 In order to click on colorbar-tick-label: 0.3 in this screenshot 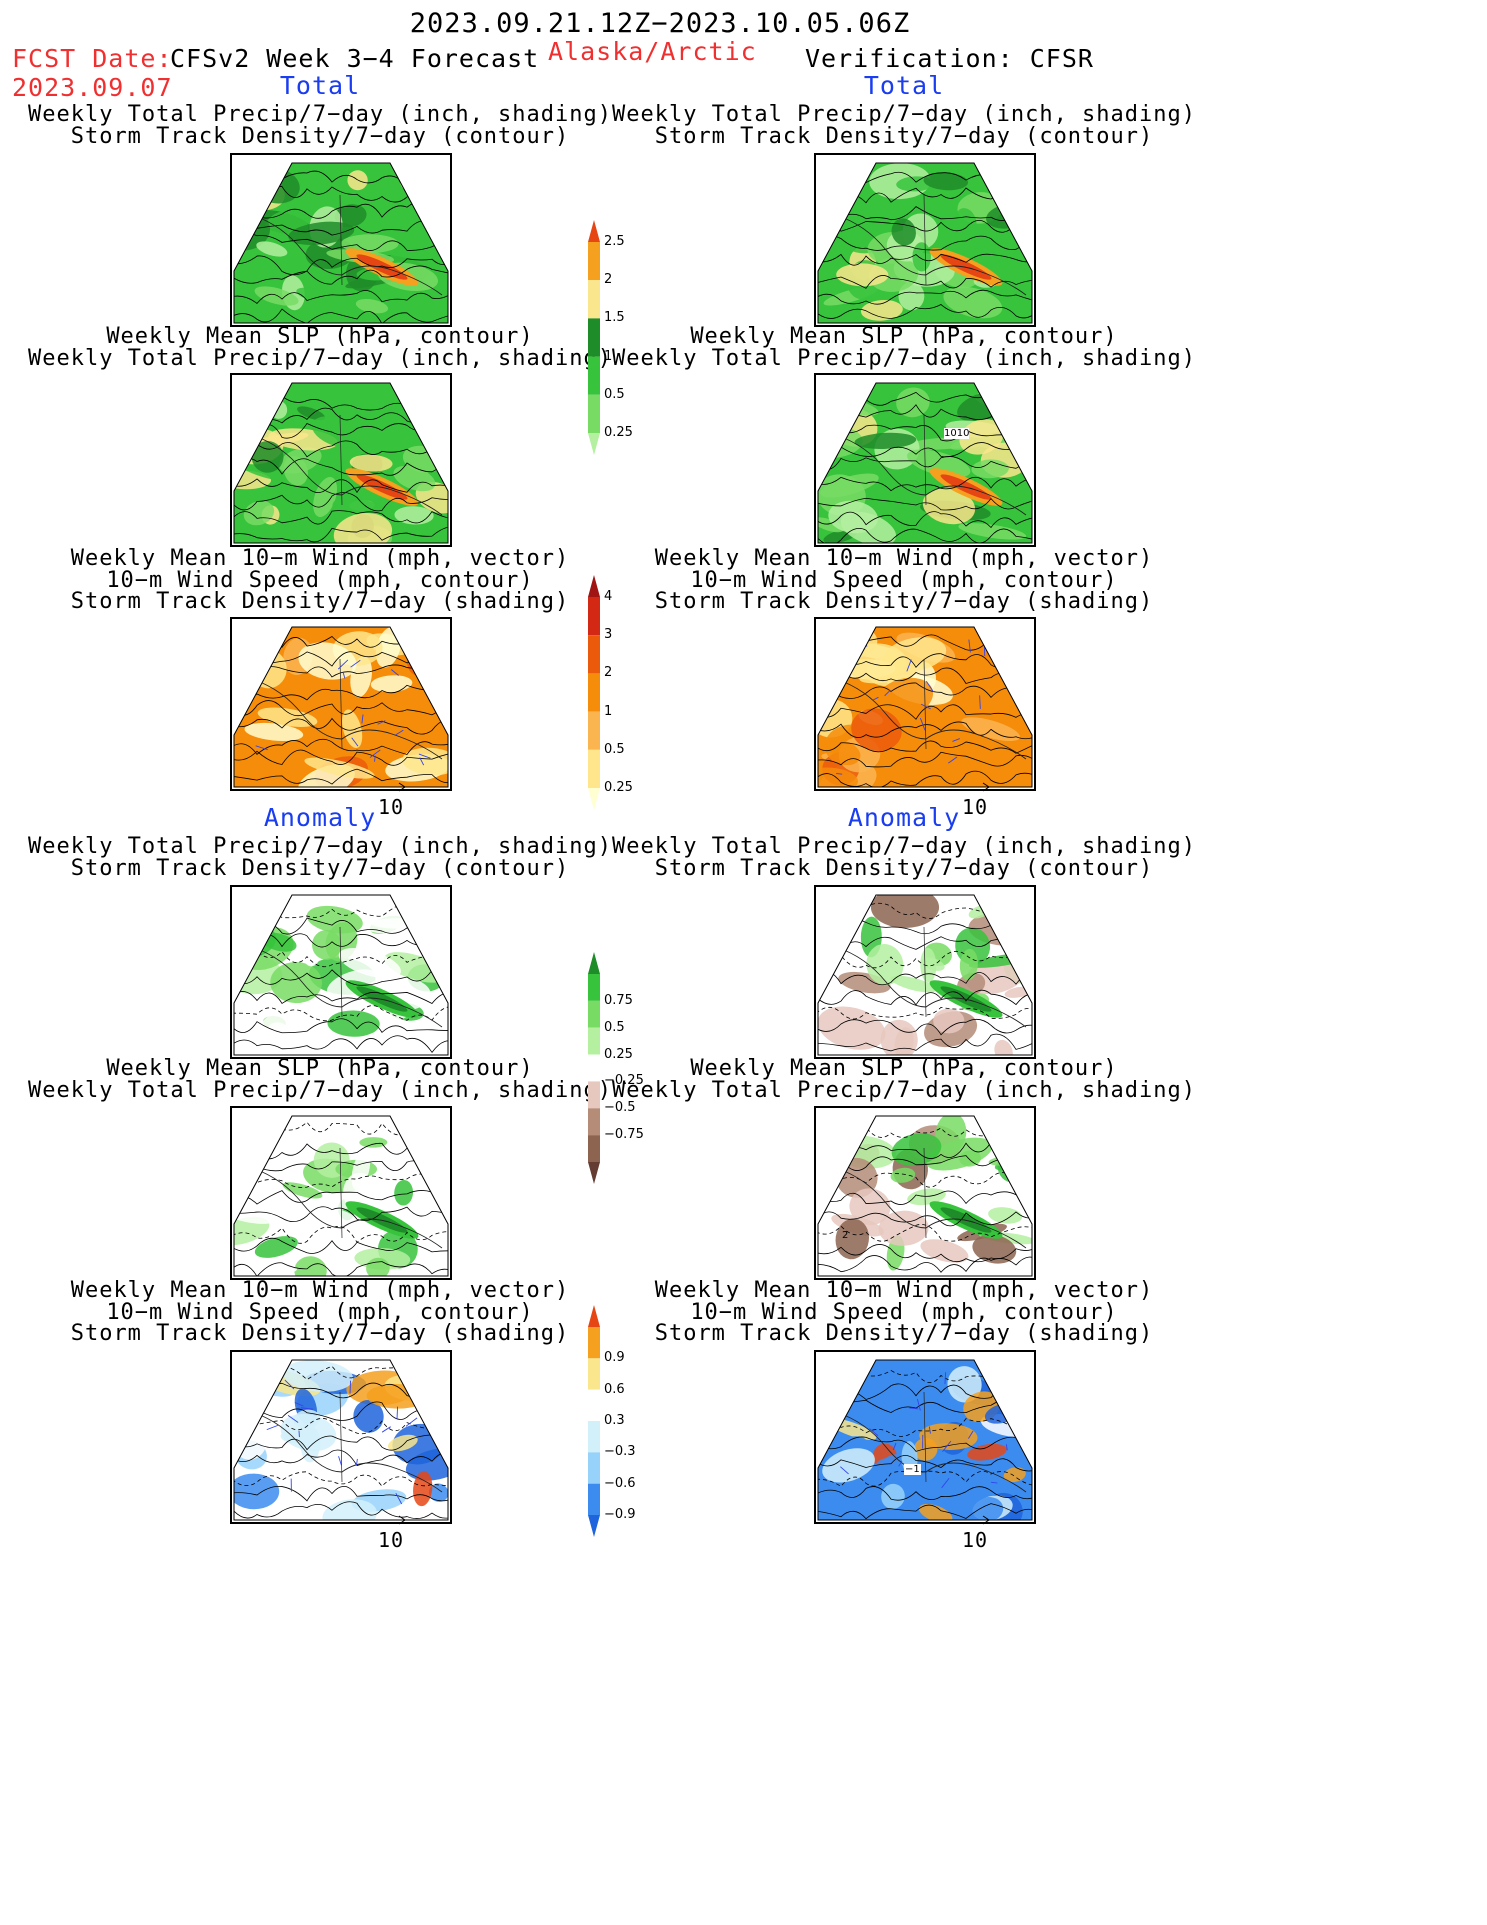, I will do `click(614, 1420)`.